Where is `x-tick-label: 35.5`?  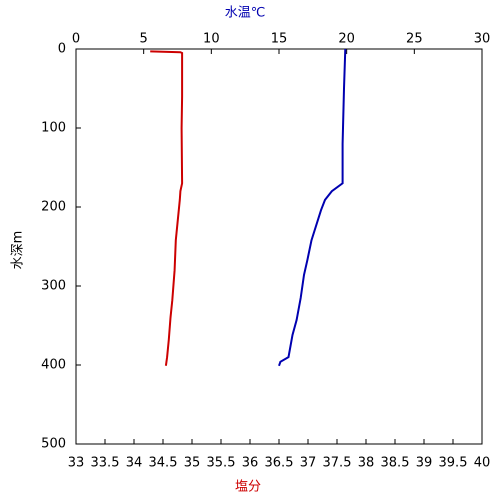
x-tick-label: 35.5 is located at coordinates (221, 463).